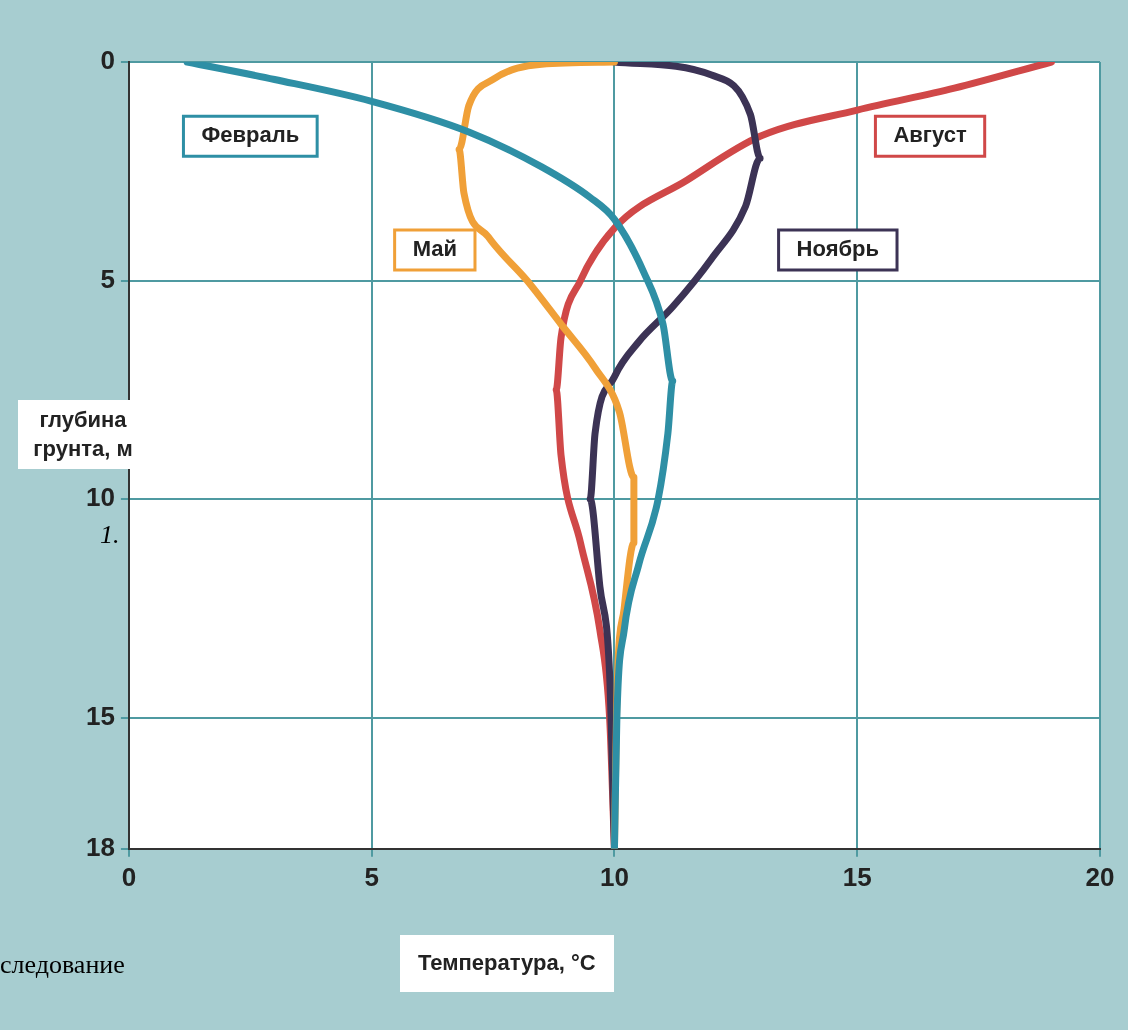  I want to click on series-label: Февраль, so click(250, 135).